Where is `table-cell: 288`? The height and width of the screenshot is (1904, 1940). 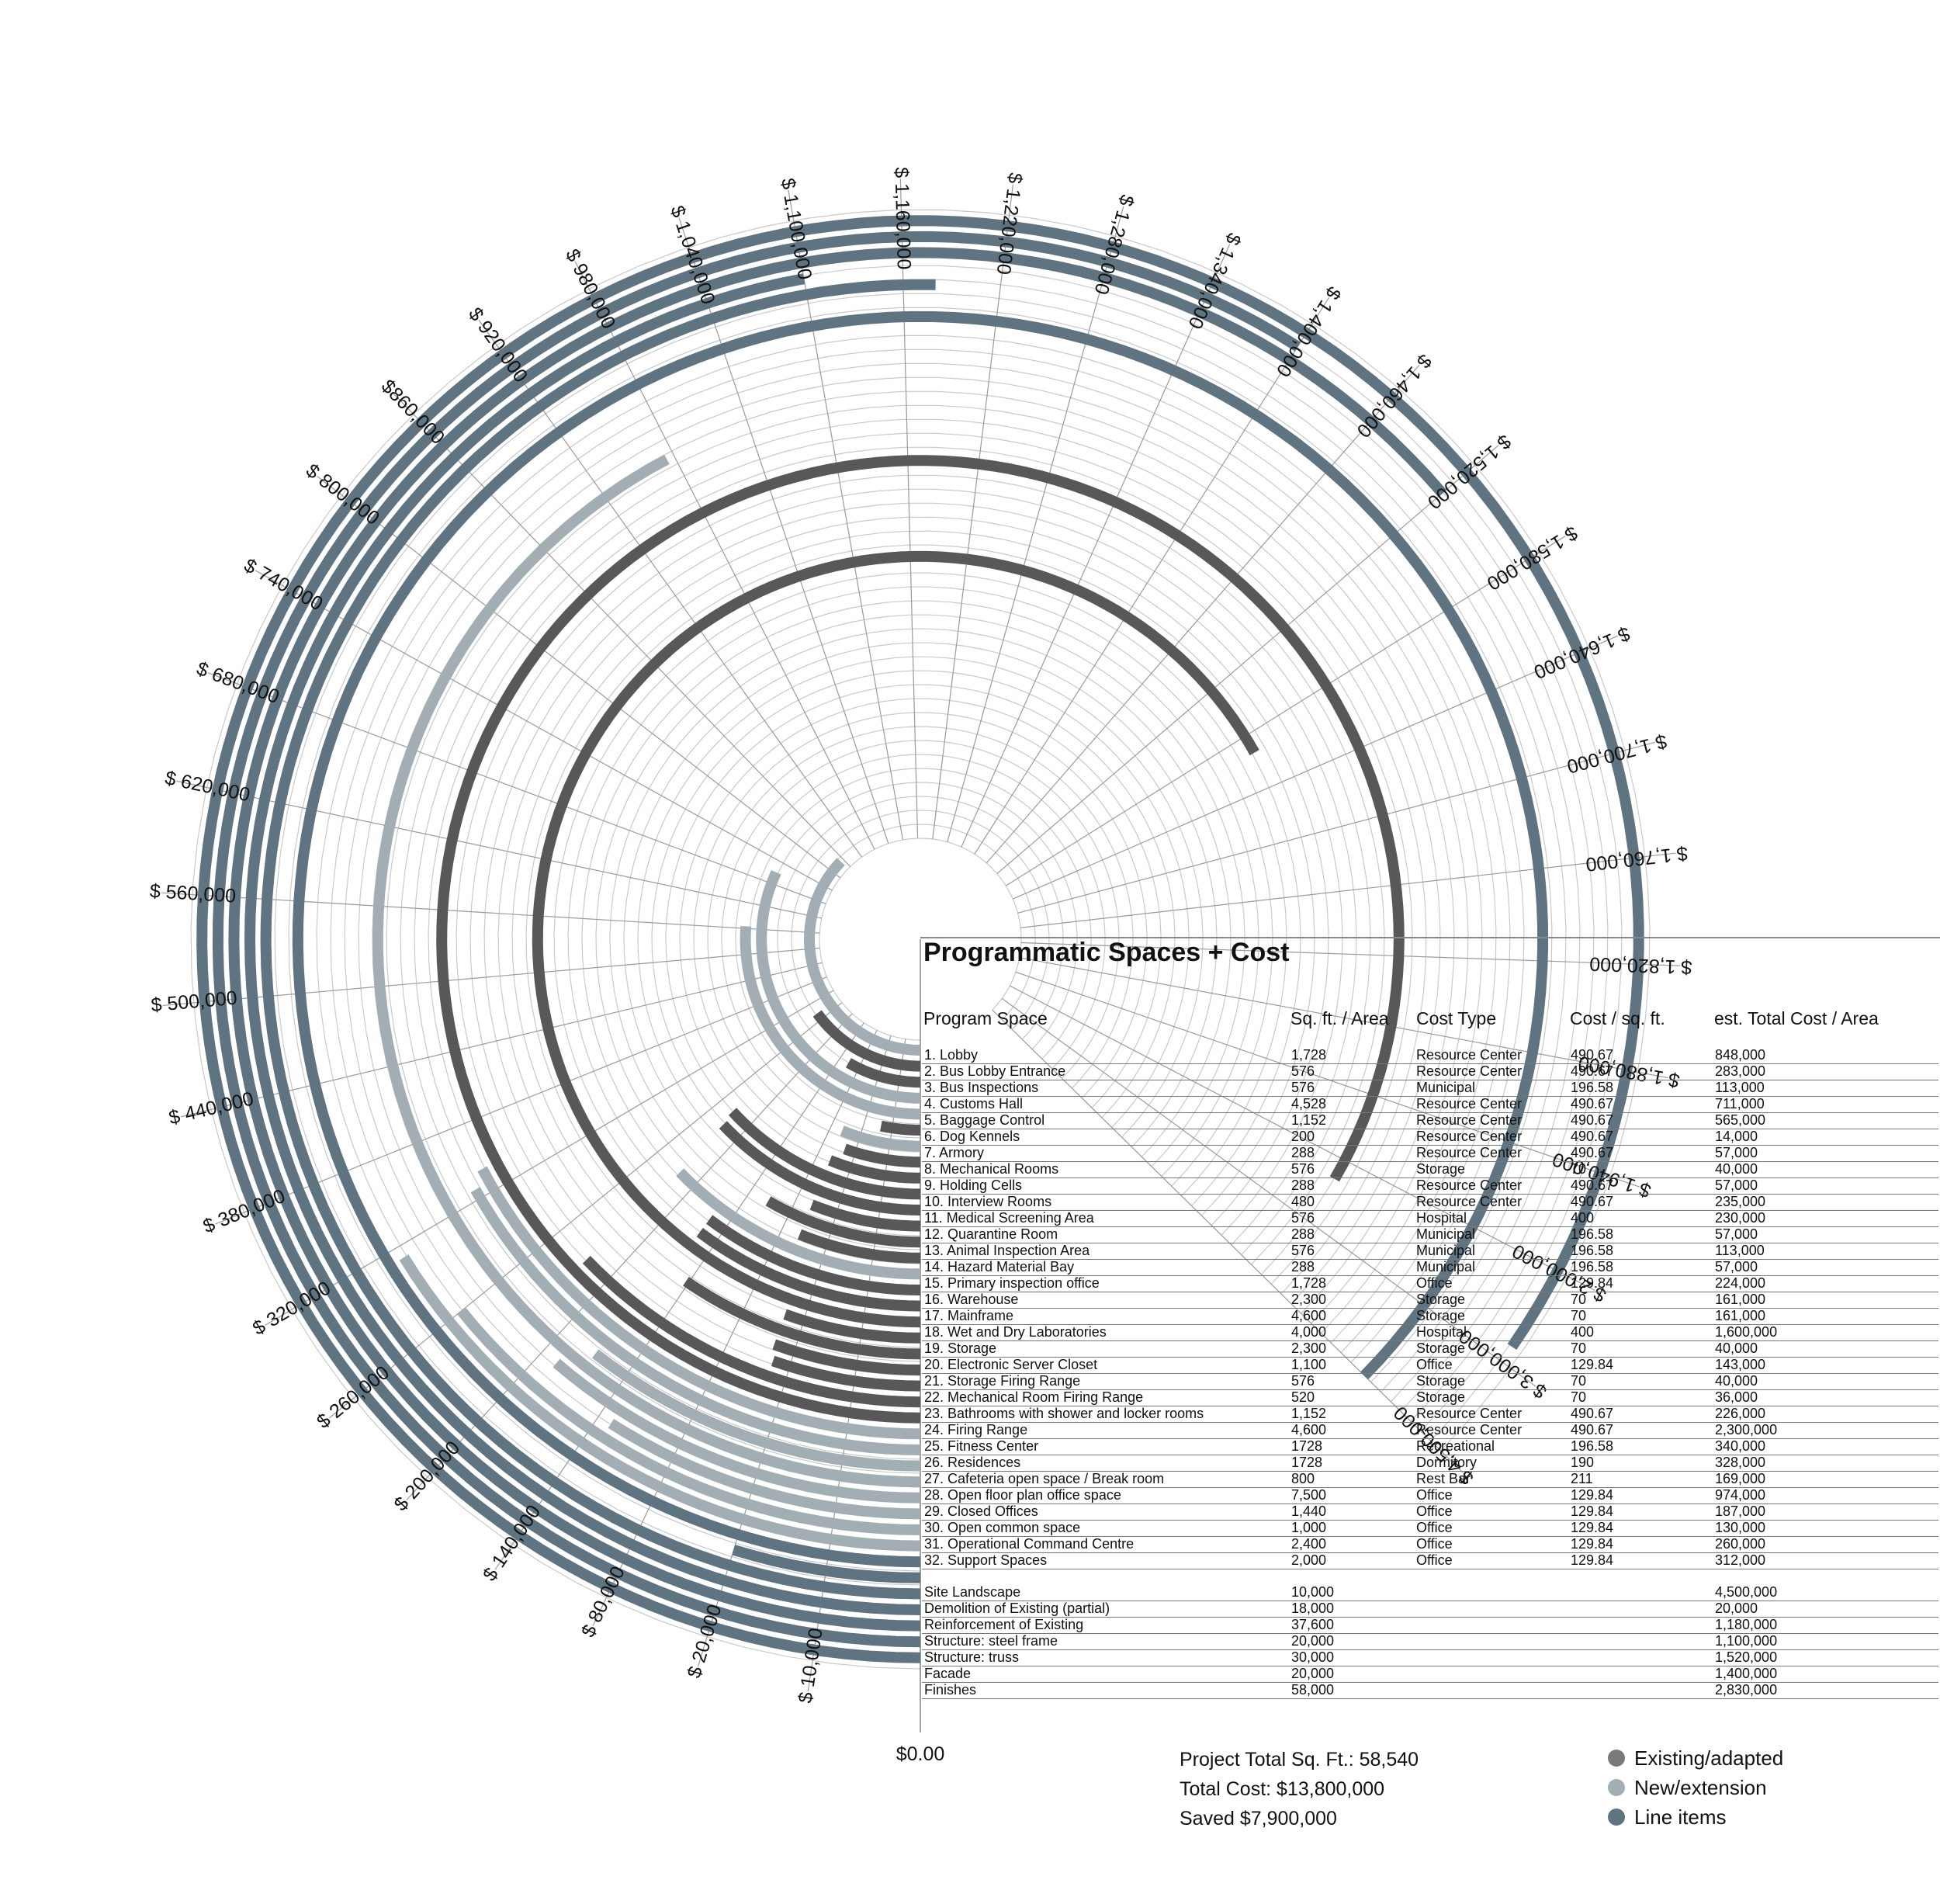
table-cell: 288 is located at coordinates (1303, 1267).